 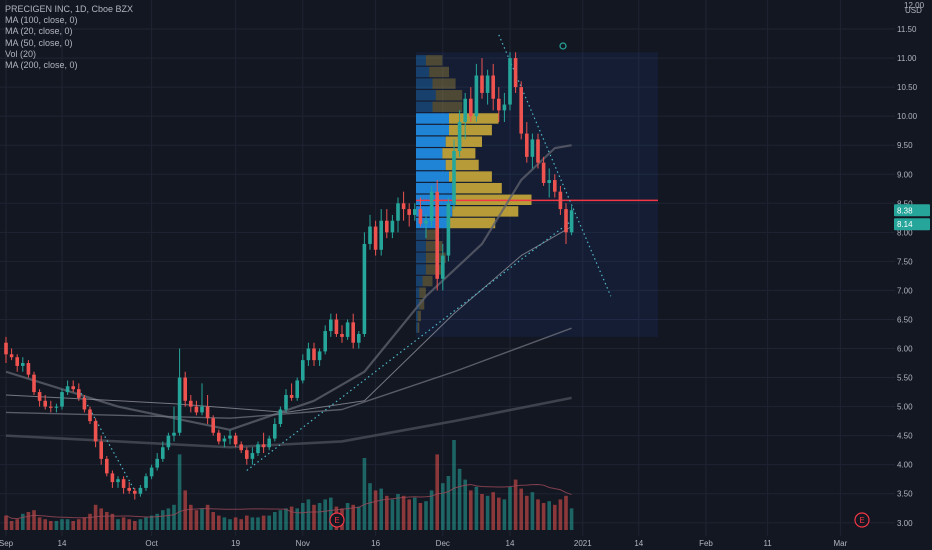 I want to click on study-ma-20: MA (20, close, 0), so click(x=39, y=31).